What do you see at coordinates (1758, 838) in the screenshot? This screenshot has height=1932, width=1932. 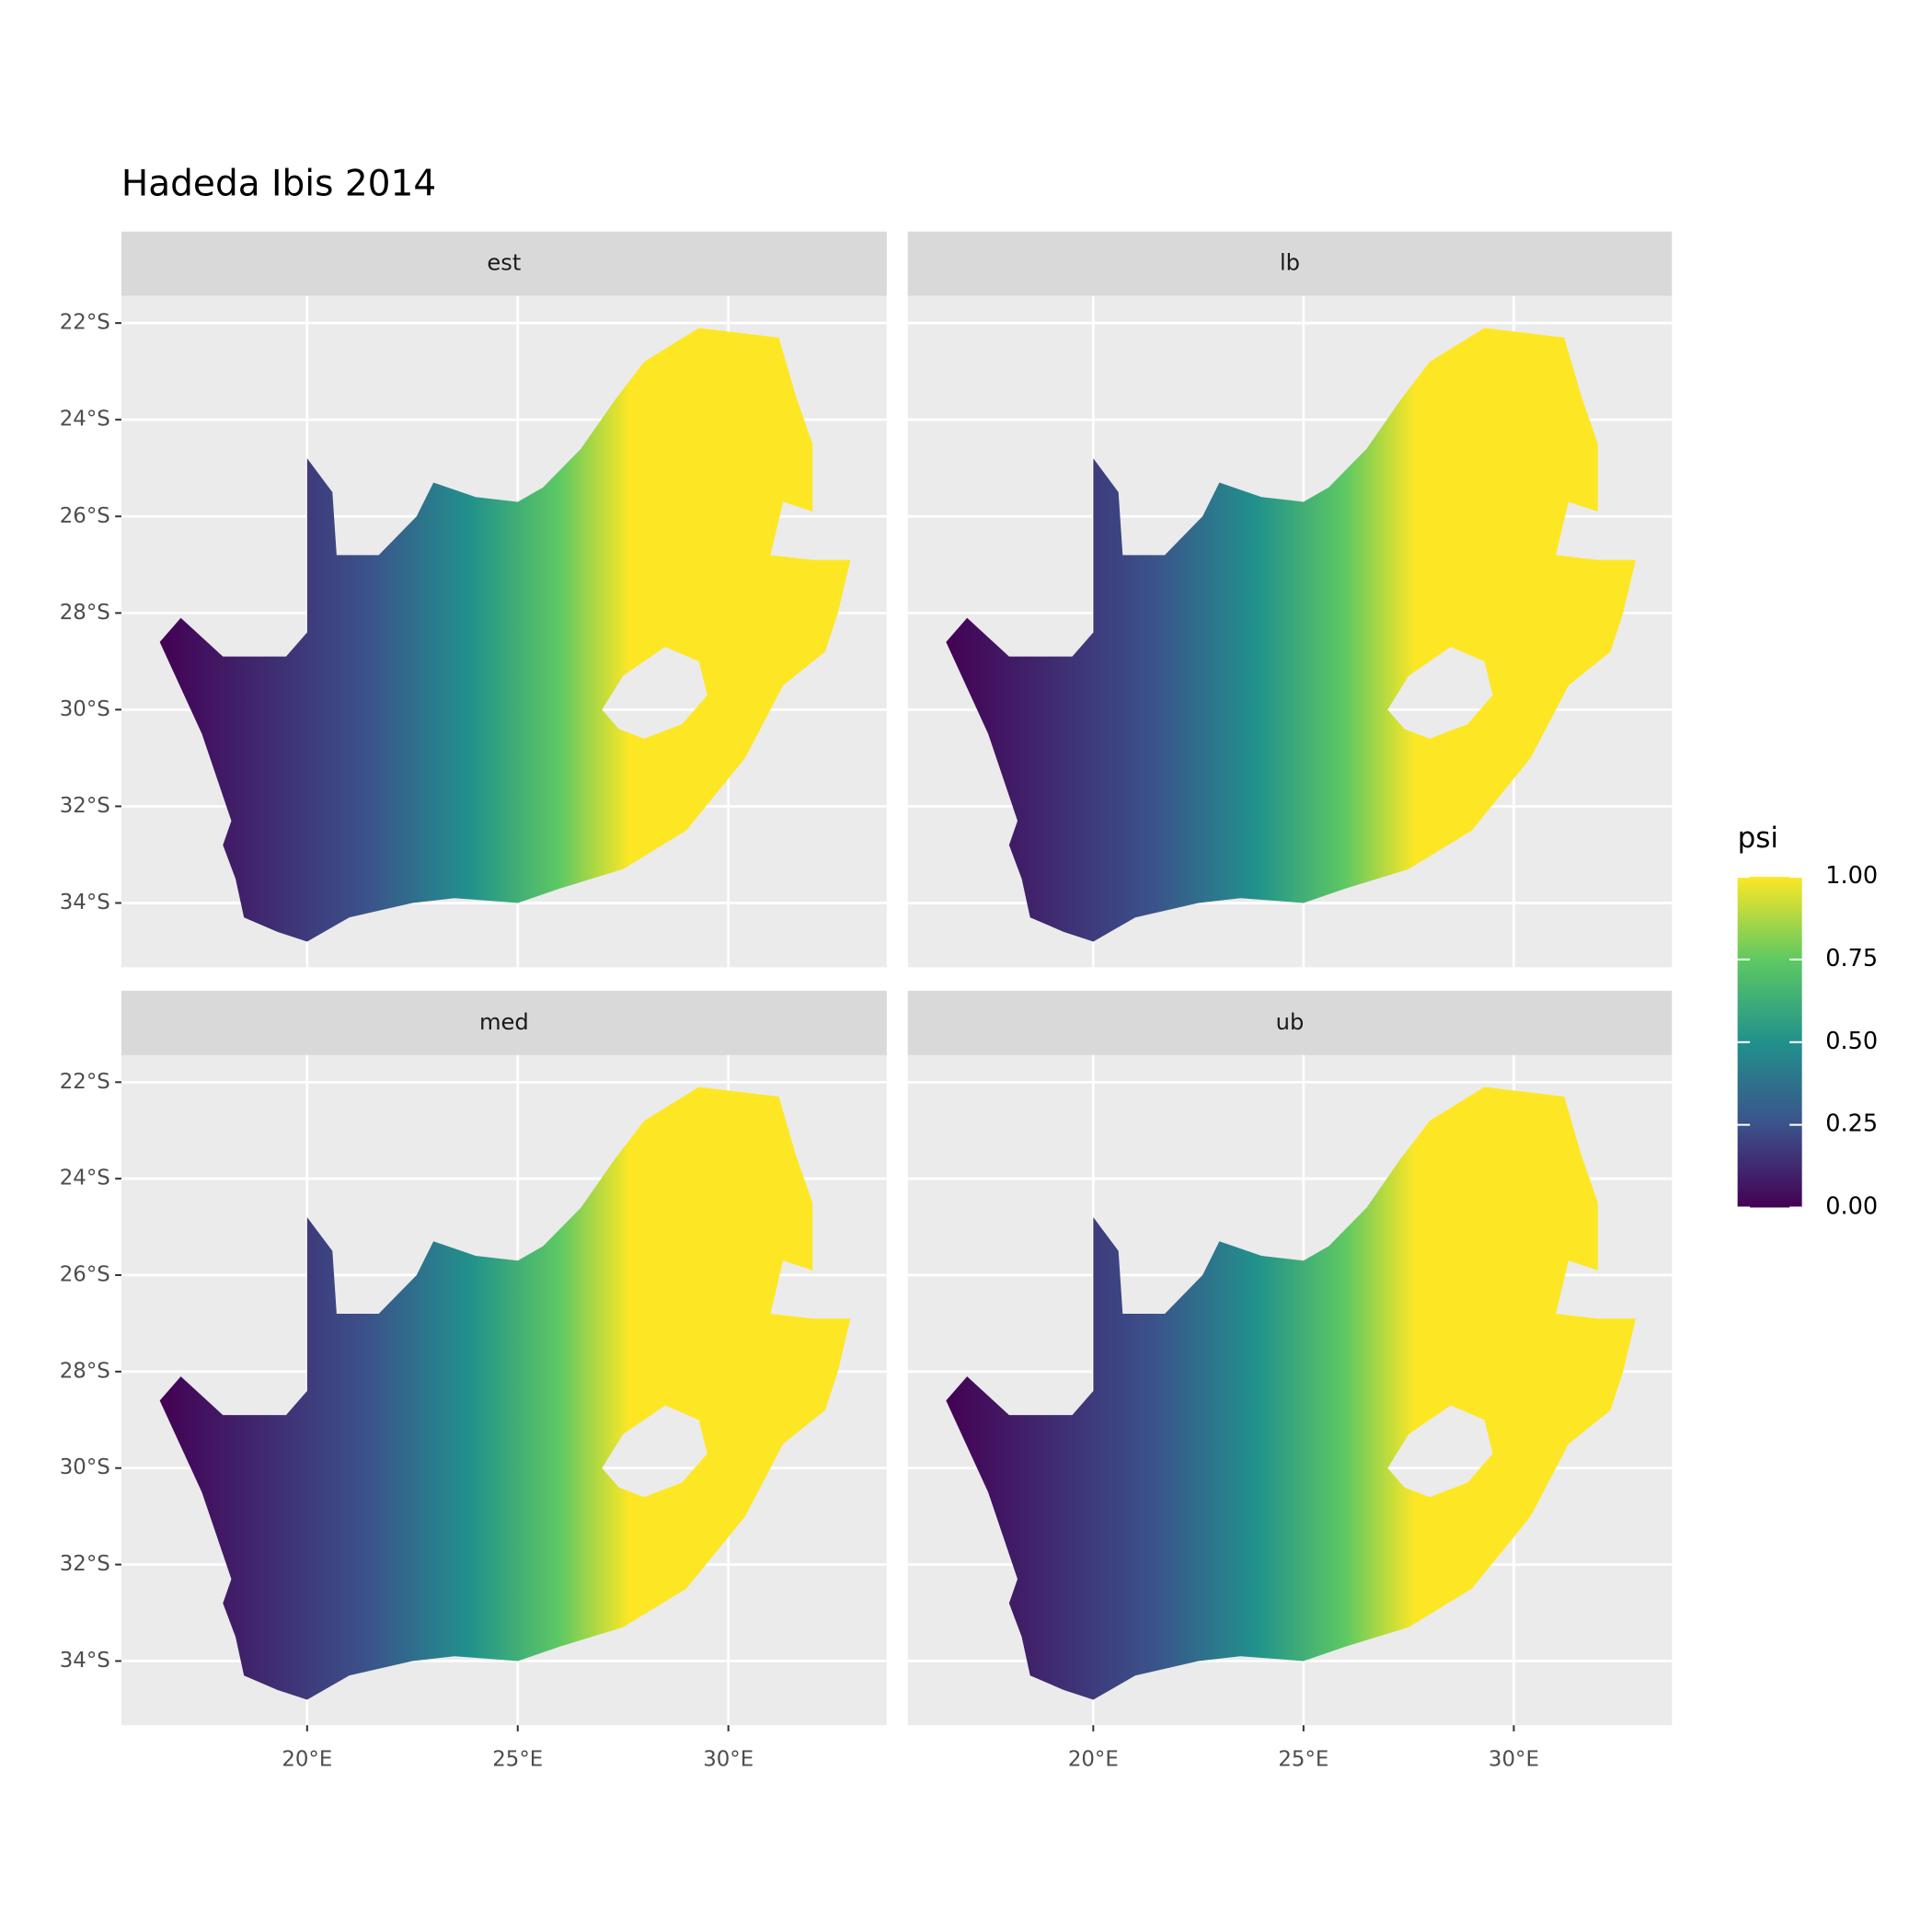 I see `legend-title: psi` at bounding box center [1758, 838].